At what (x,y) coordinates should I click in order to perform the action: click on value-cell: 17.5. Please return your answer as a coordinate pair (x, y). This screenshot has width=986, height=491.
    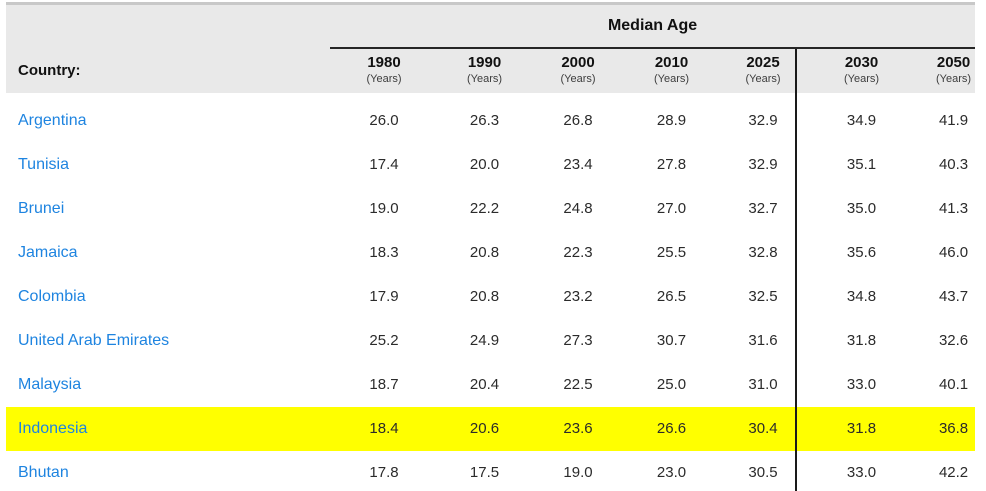
    Looking at the image, I should click on (484, 472).